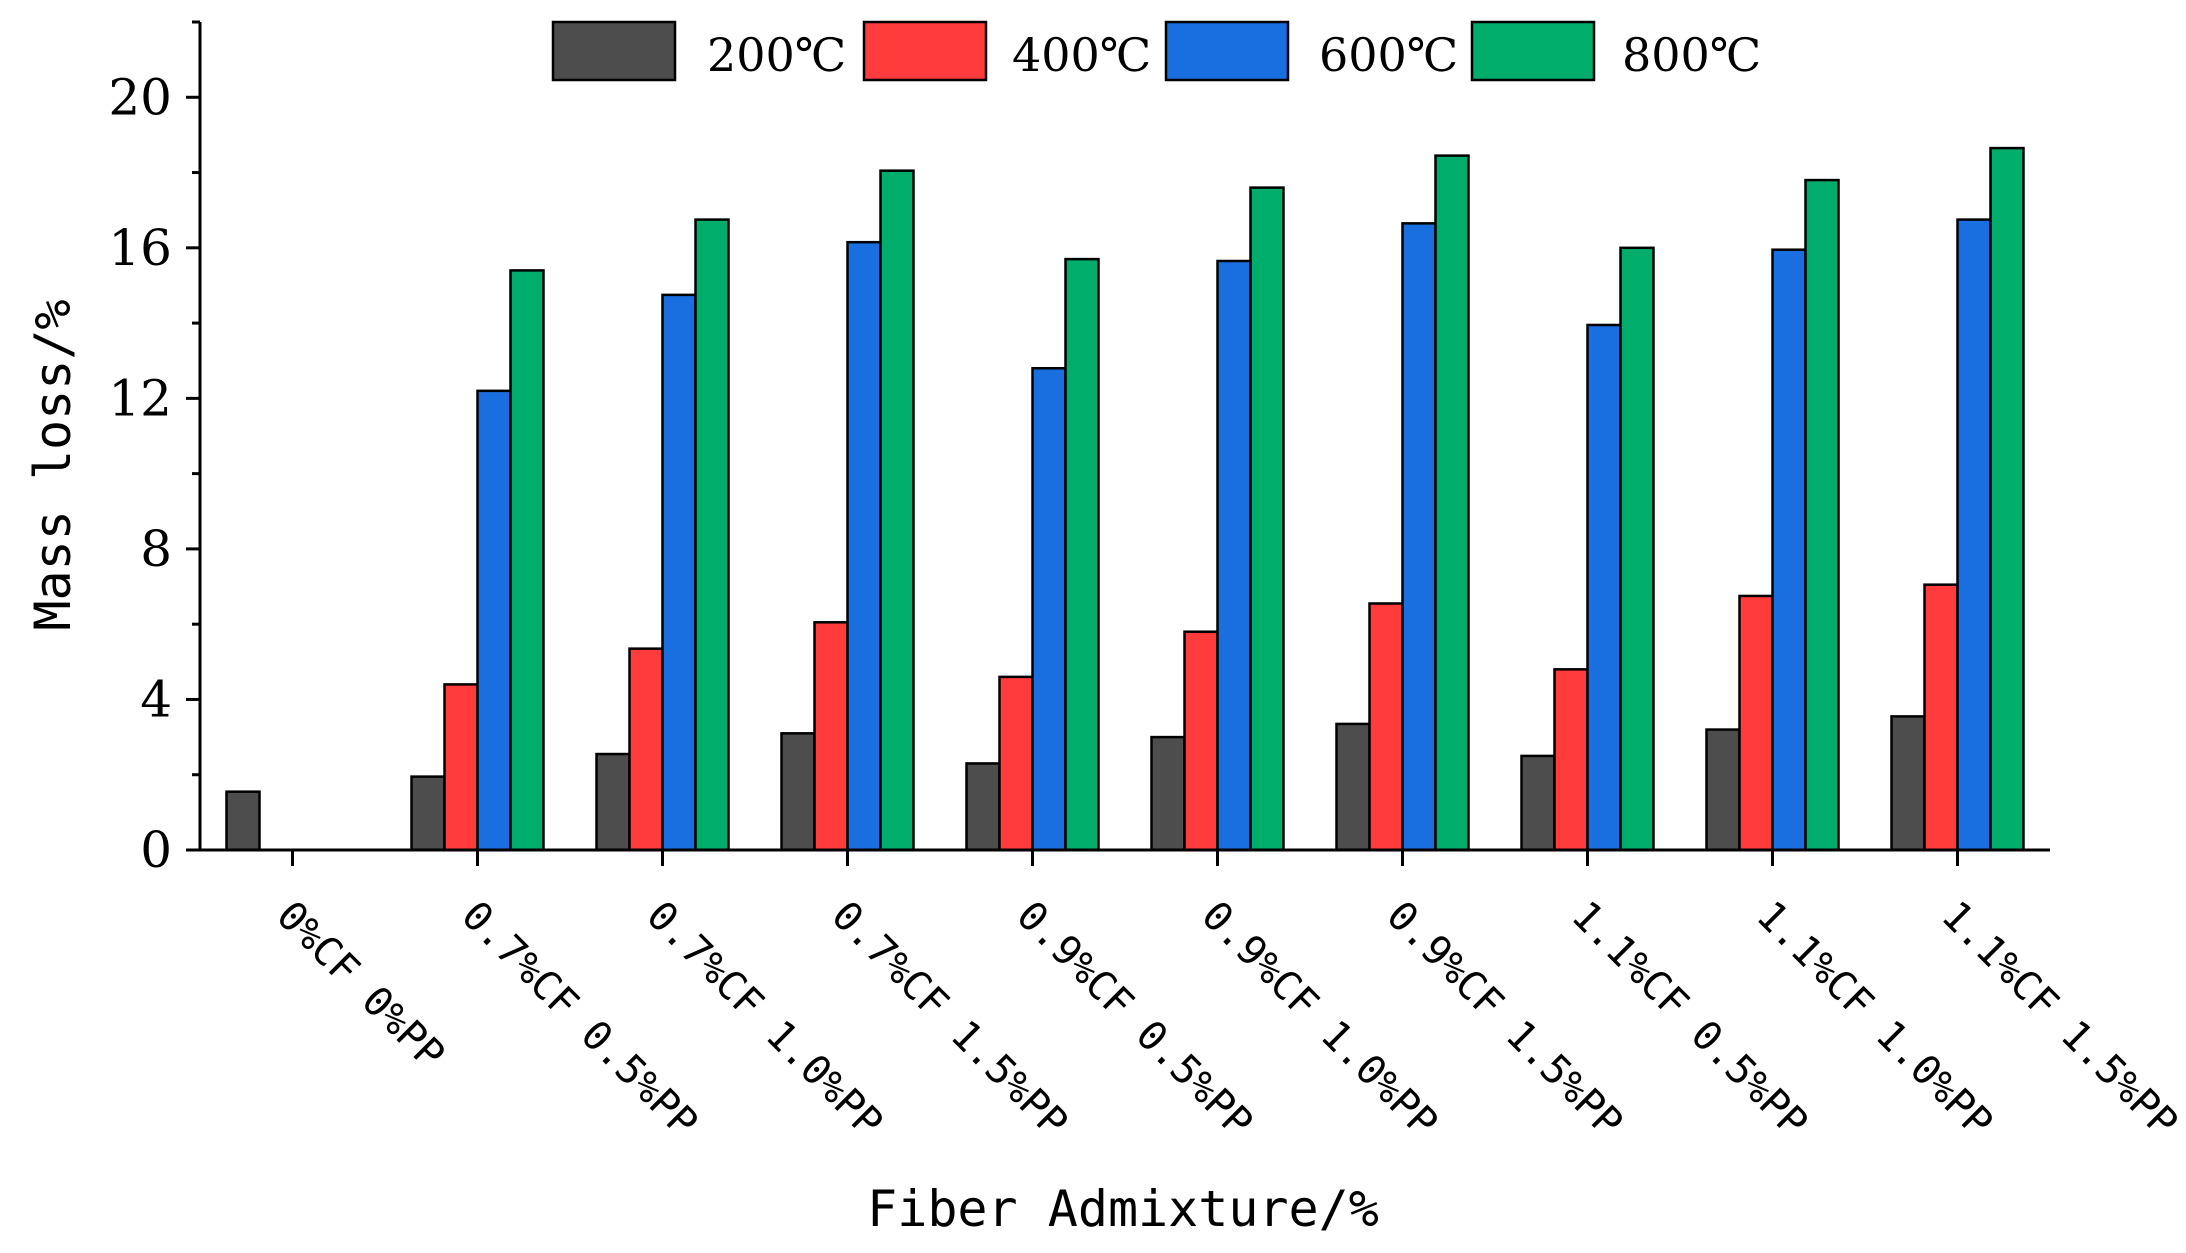 This screenshot has height=1253, width=2186. I want to click on y-tick-label: 16, so click(140, 248).